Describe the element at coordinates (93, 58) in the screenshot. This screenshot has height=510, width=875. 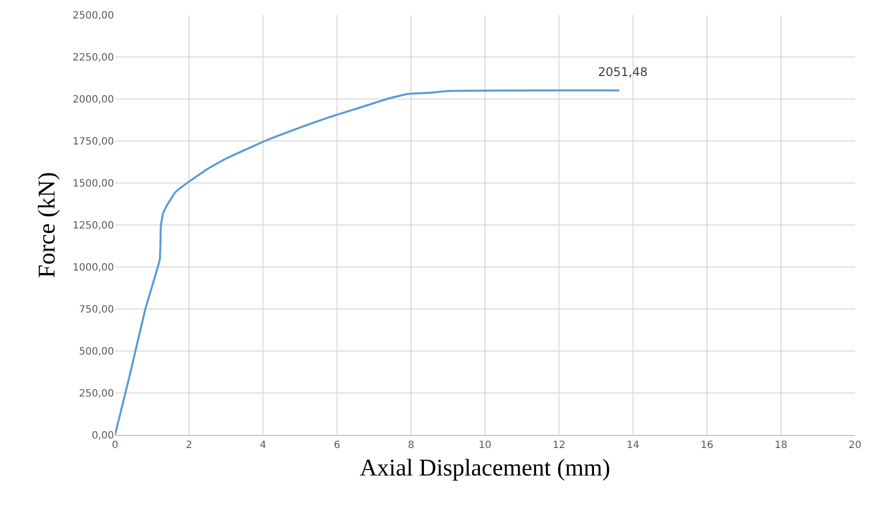
I see `y-tick-label: 2250,00` at that location.